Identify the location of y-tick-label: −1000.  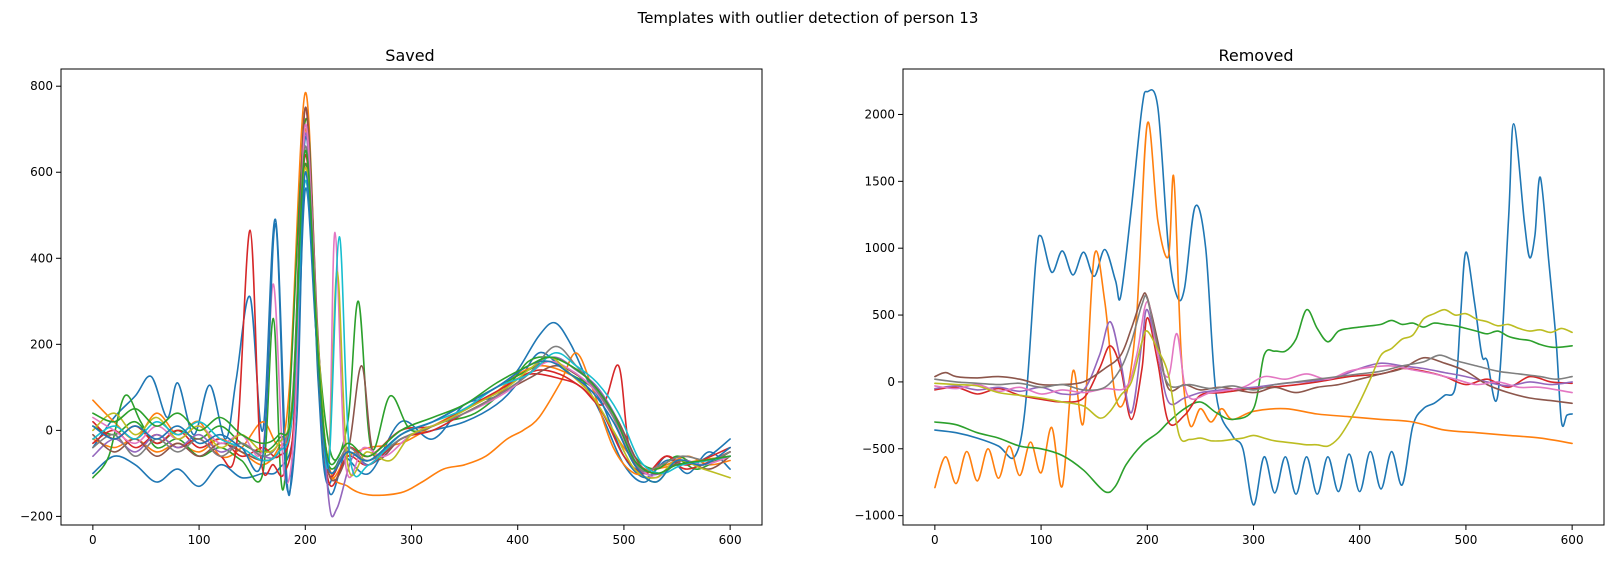
(874, 516).